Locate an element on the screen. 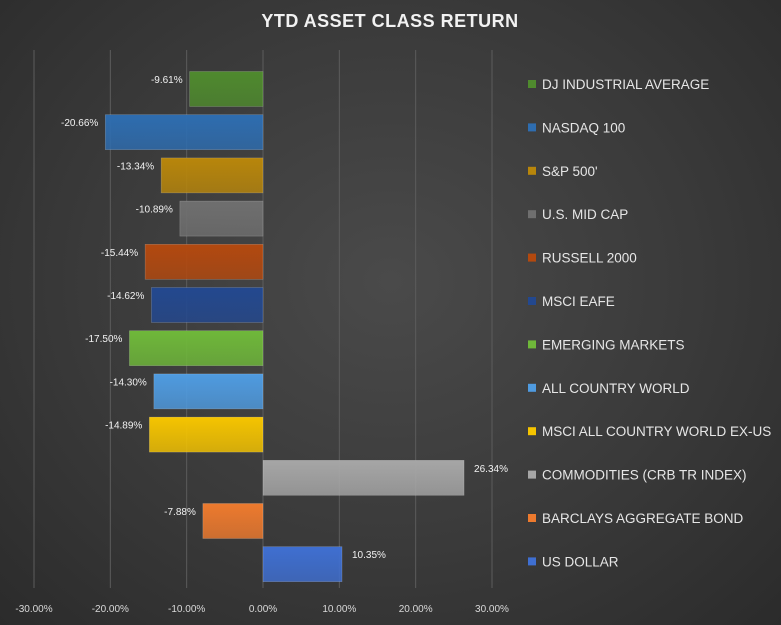 The image size is (781, 625). legend-label: DJ INDUSTRIAL AVERAGE is located at coordinates (625, 84).